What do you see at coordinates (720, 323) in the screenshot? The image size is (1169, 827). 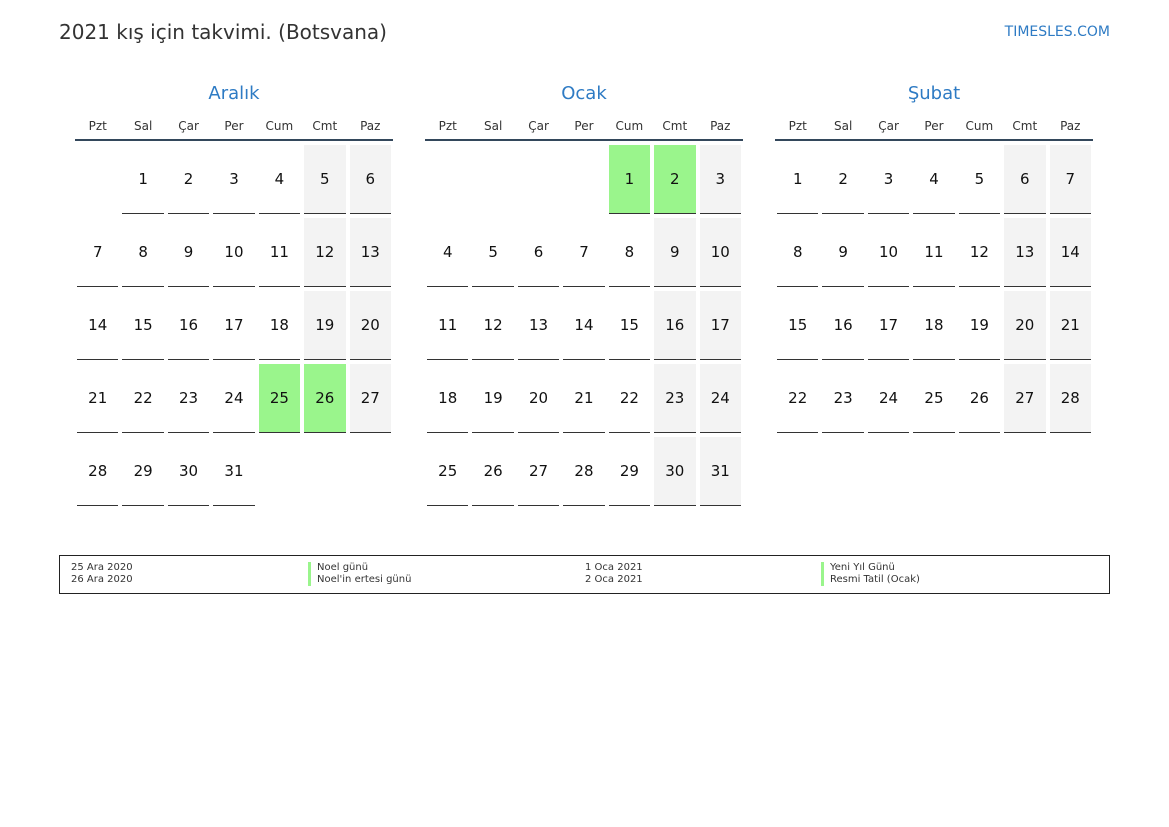 I see `weekend-day-cell: 17` at bounding box center [720, 323].